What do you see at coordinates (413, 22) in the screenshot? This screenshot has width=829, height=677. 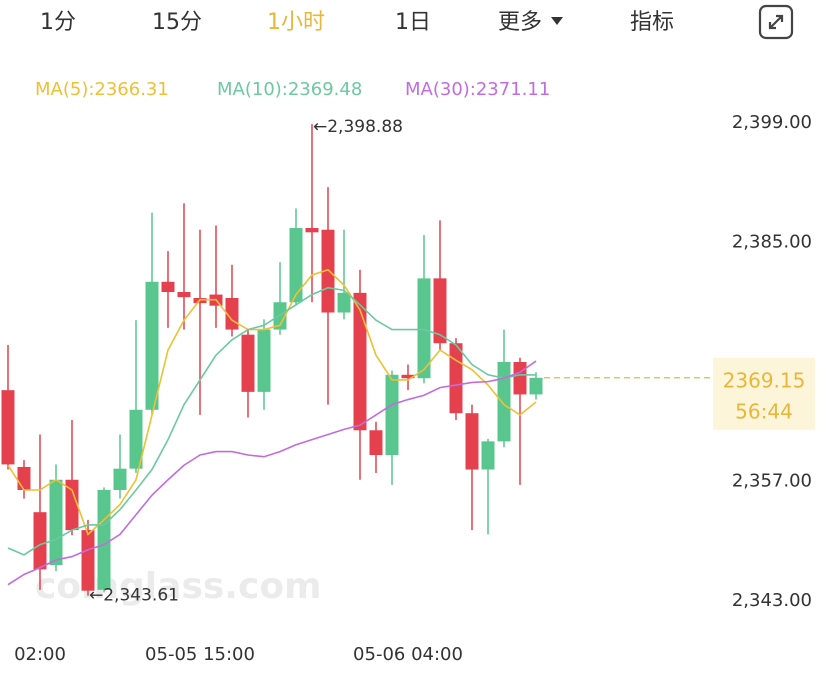 I see `tab: 1日` at bounding box center [413, 22].